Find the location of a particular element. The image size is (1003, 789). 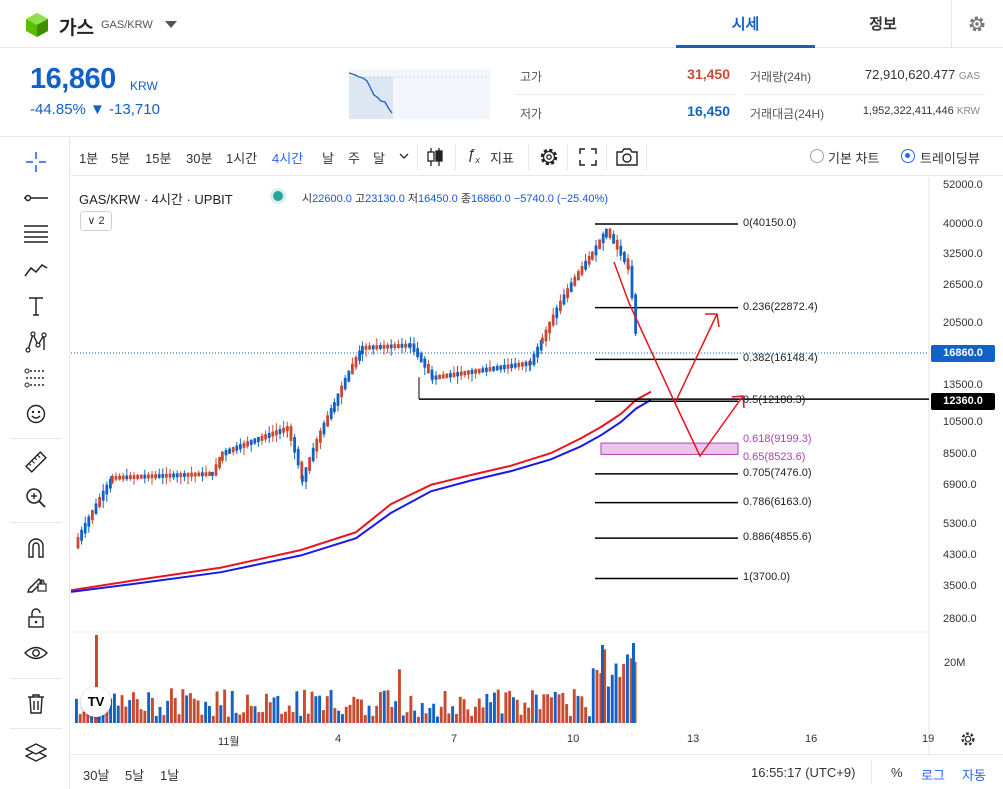

trash-icon is located at coordinates (36, 704).